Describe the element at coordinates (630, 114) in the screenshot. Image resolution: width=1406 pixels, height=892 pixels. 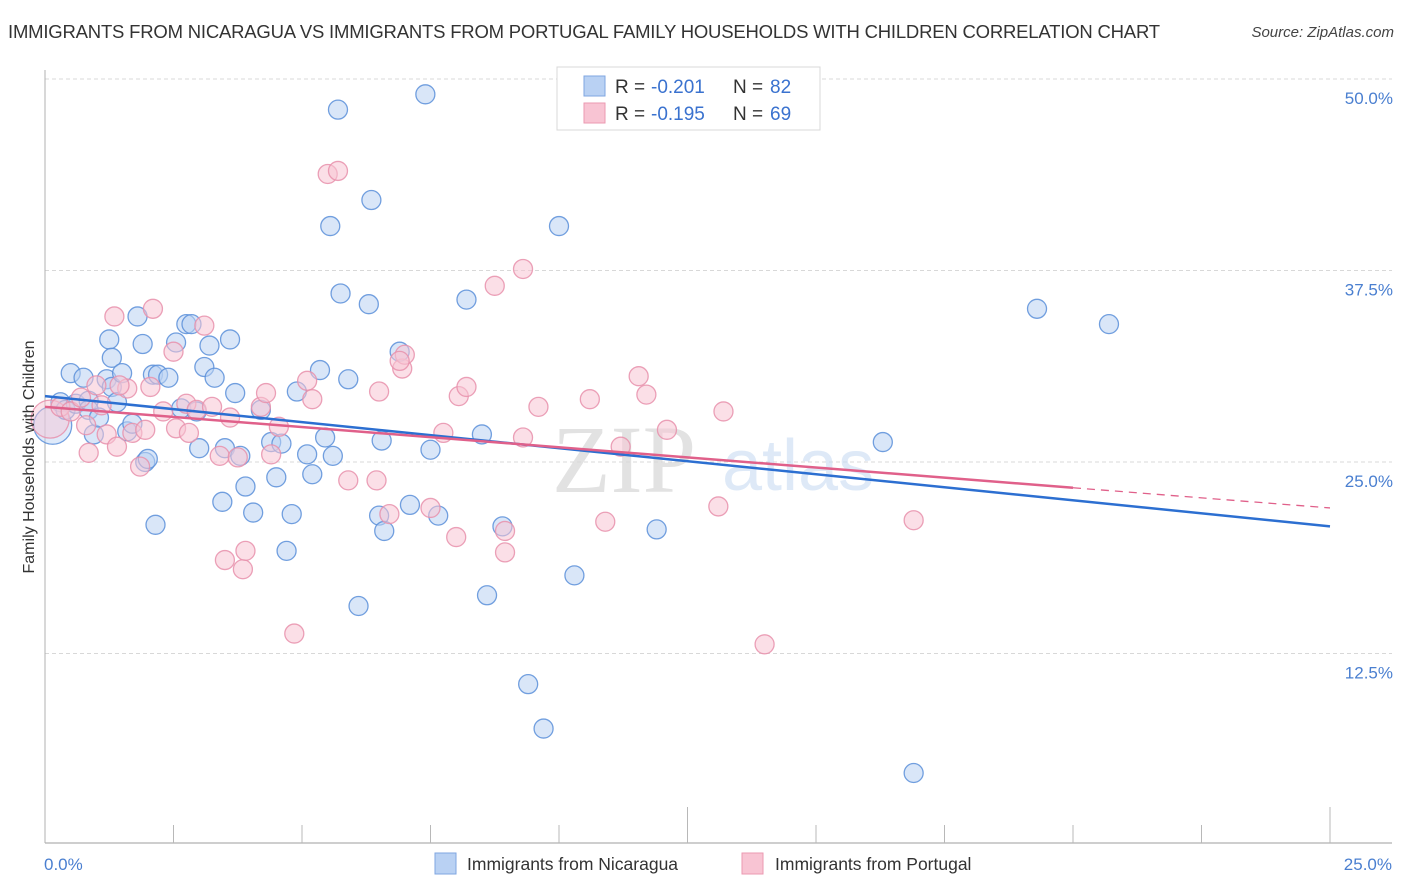
I see `legend-r-label-portugal: R =` at that location.